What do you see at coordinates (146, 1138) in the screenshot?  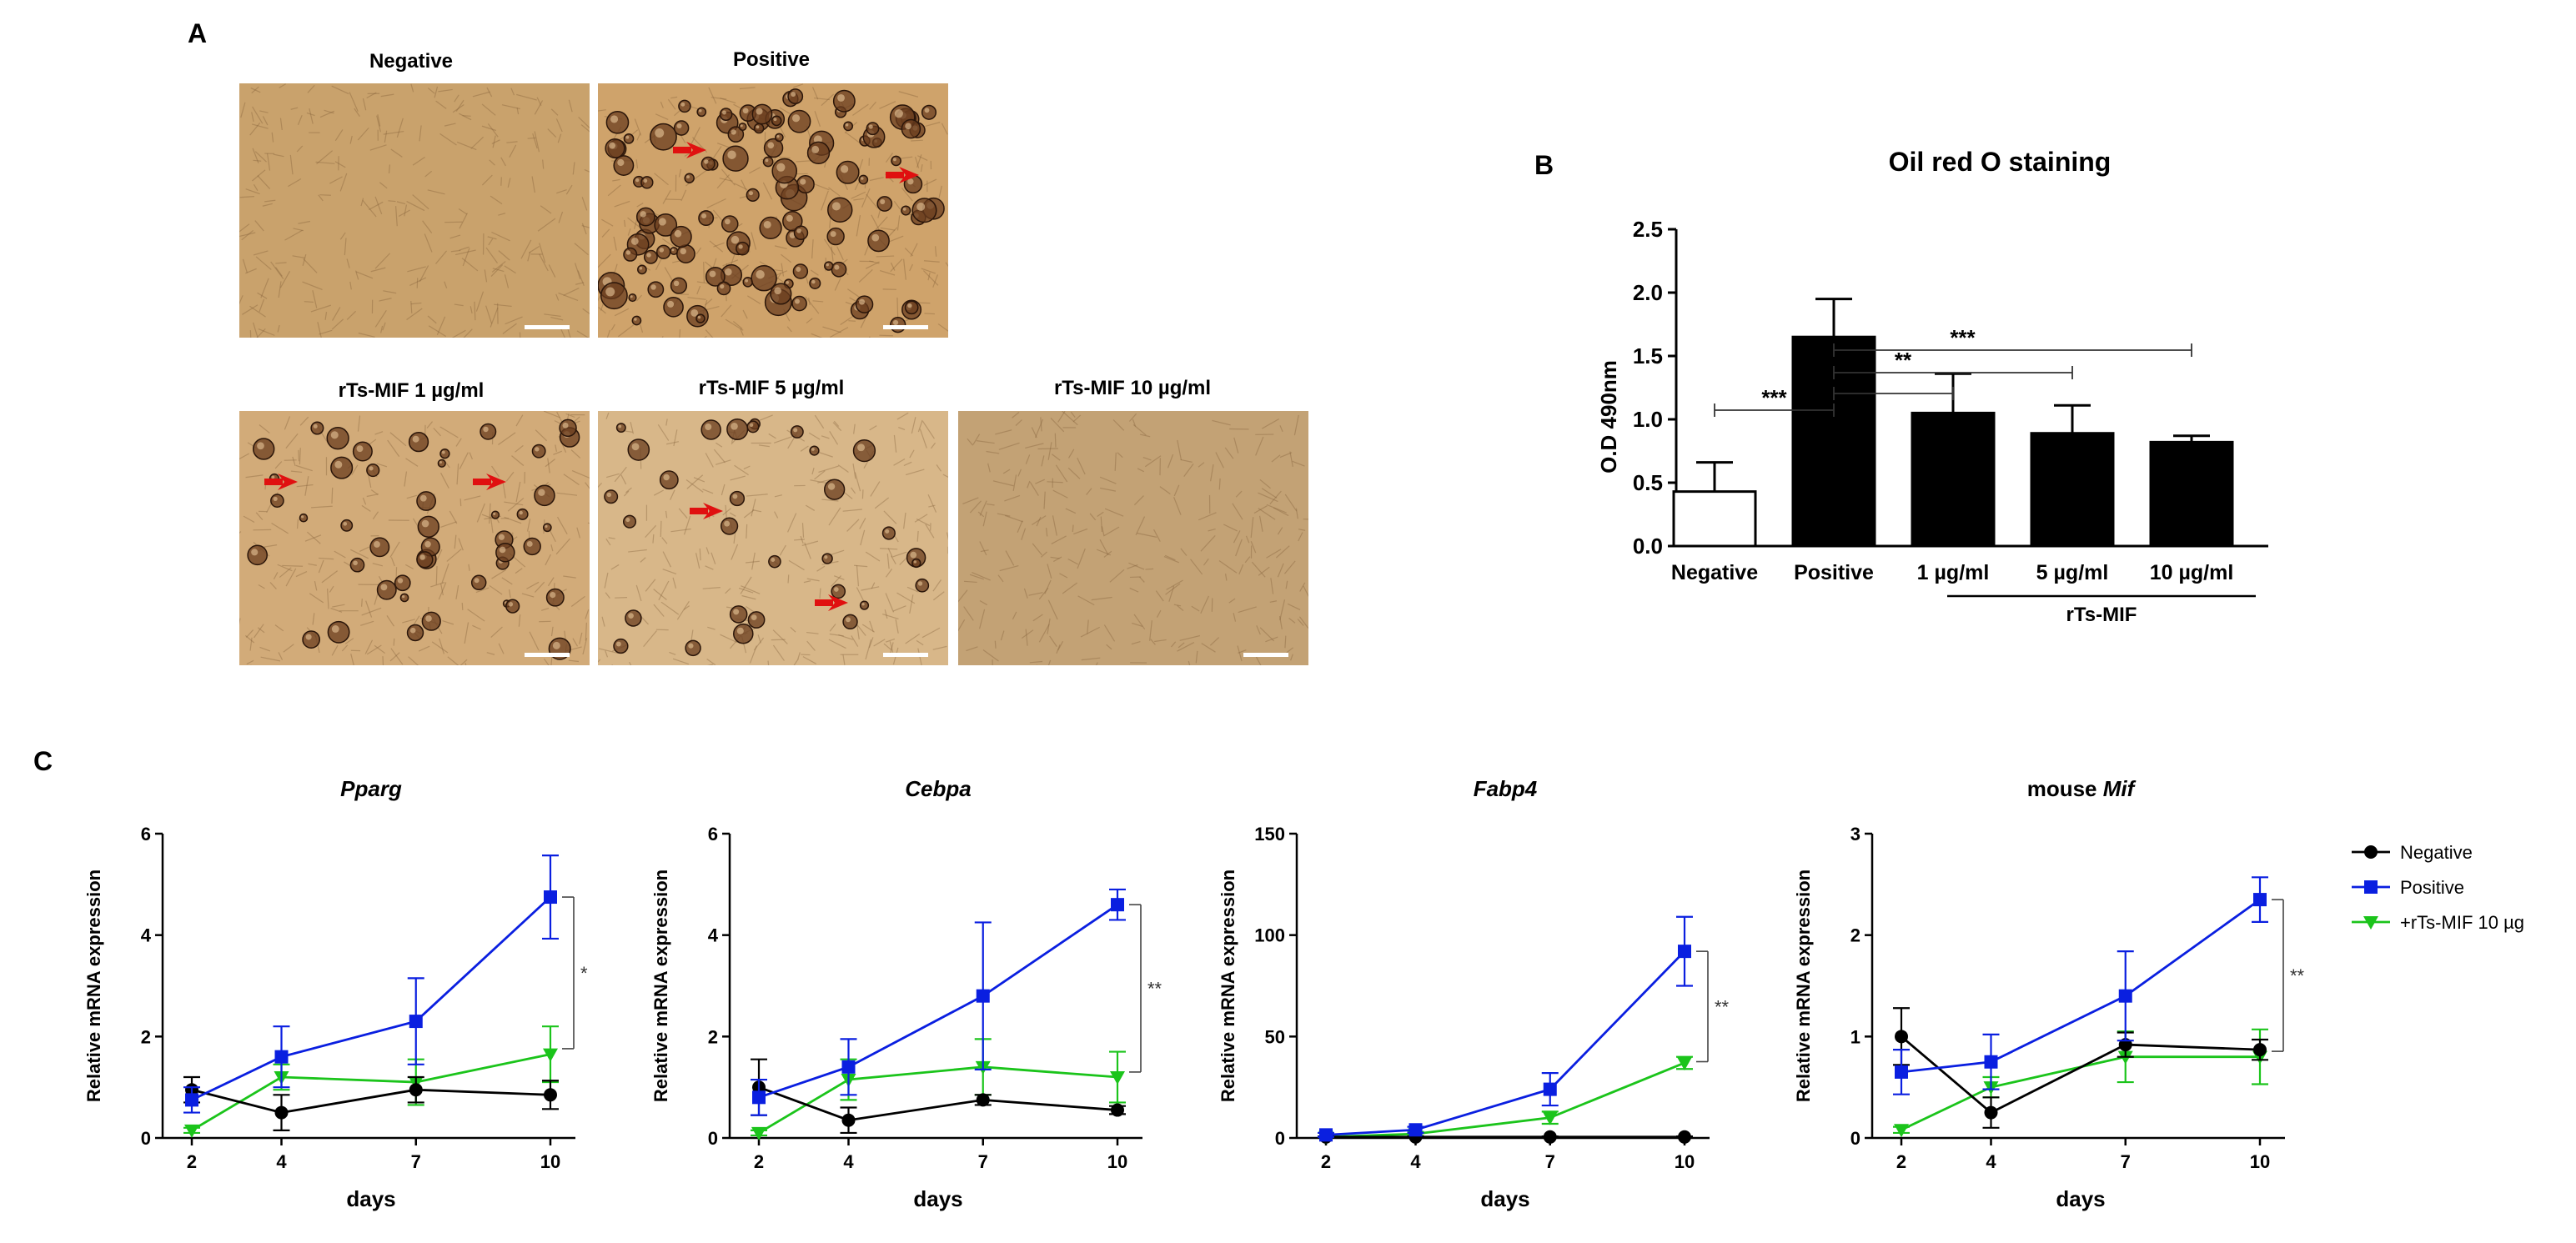 I see `y-tick-label: 0` at bounding box center [146, 1138].